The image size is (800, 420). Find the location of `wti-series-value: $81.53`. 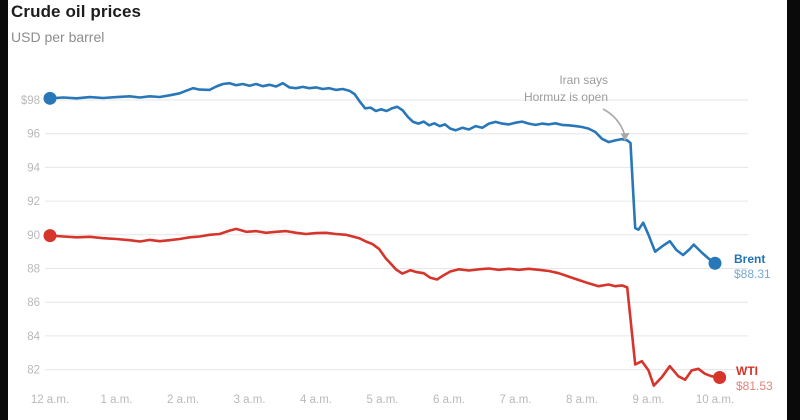

wti-series-value: $81.53 is located at coordinates (754, 386).